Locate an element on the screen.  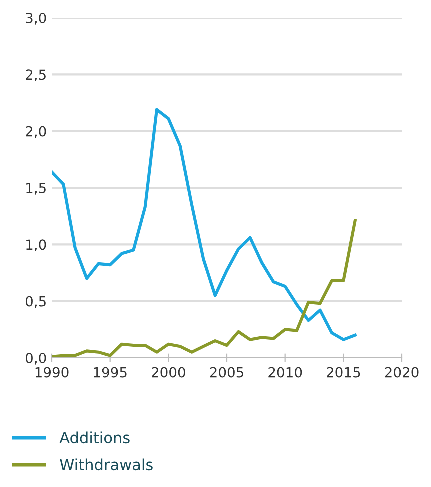
x-tick-label: 2020 is located at coordinates (402, 372).